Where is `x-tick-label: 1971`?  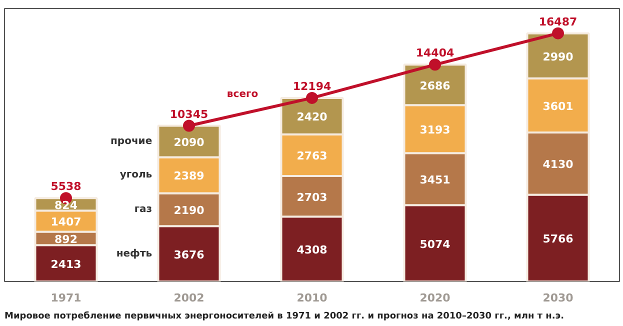
x-tick-label: 1971 is located at coordinates (66, 298).